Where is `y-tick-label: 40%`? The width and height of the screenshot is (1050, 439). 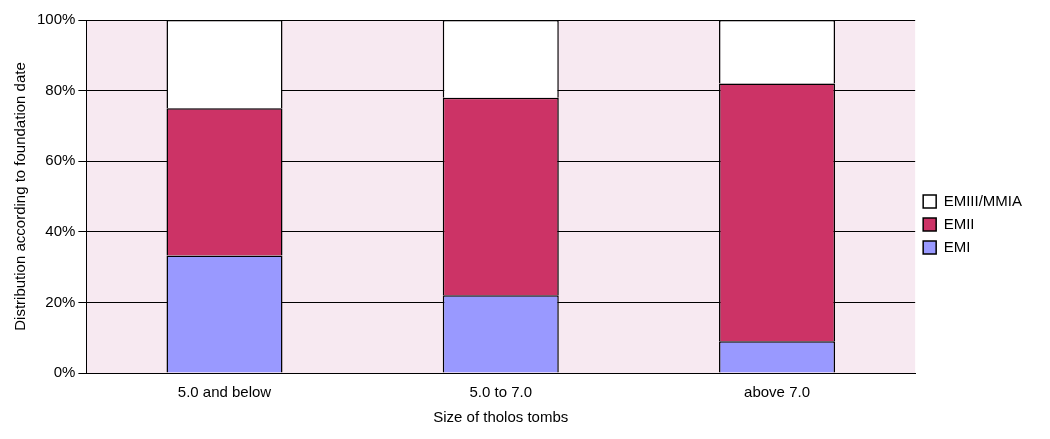
y-tick-label: 40% is located at coordinates (60, 230).